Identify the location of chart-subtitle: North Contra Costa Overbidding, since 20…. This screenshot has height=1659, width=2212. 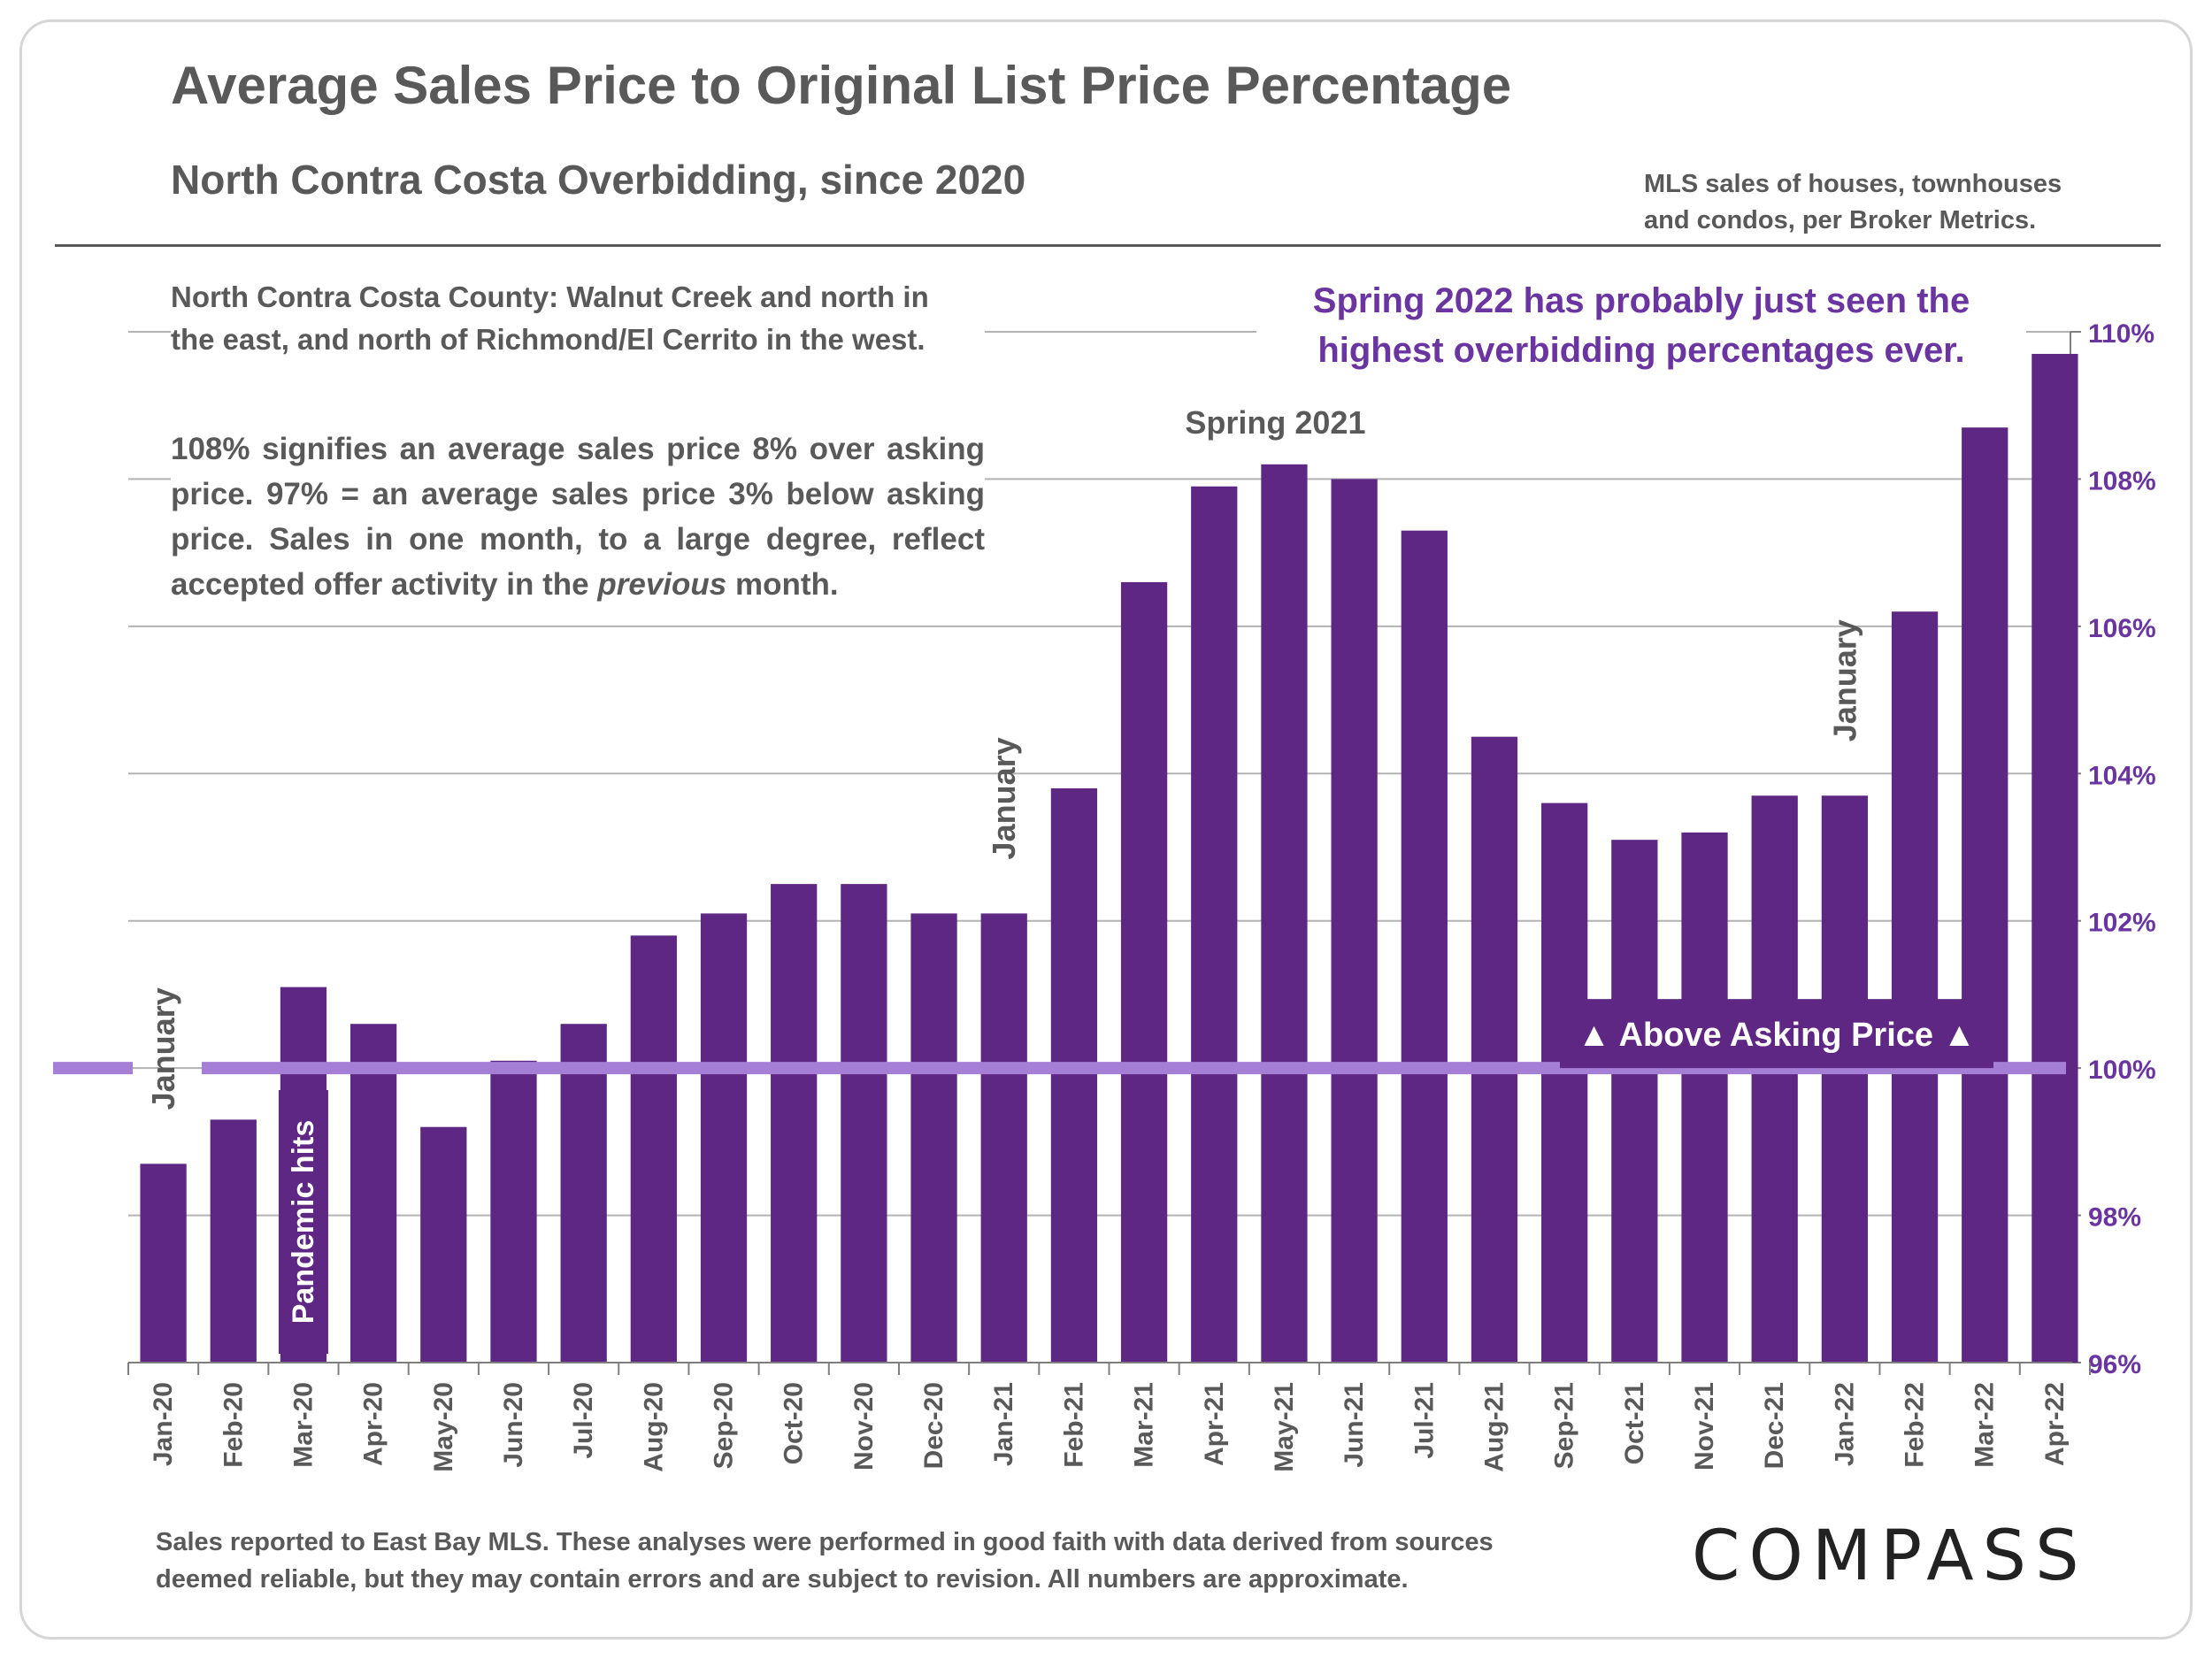
(598, 180).